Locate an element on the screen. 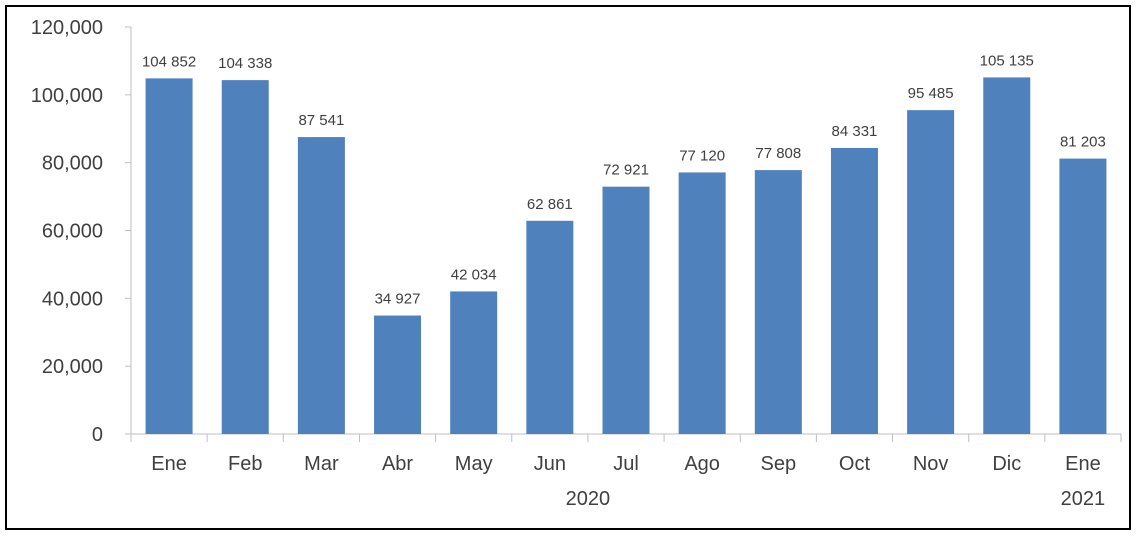  x-tick-label: Mar is located at coordinates (321, 464).